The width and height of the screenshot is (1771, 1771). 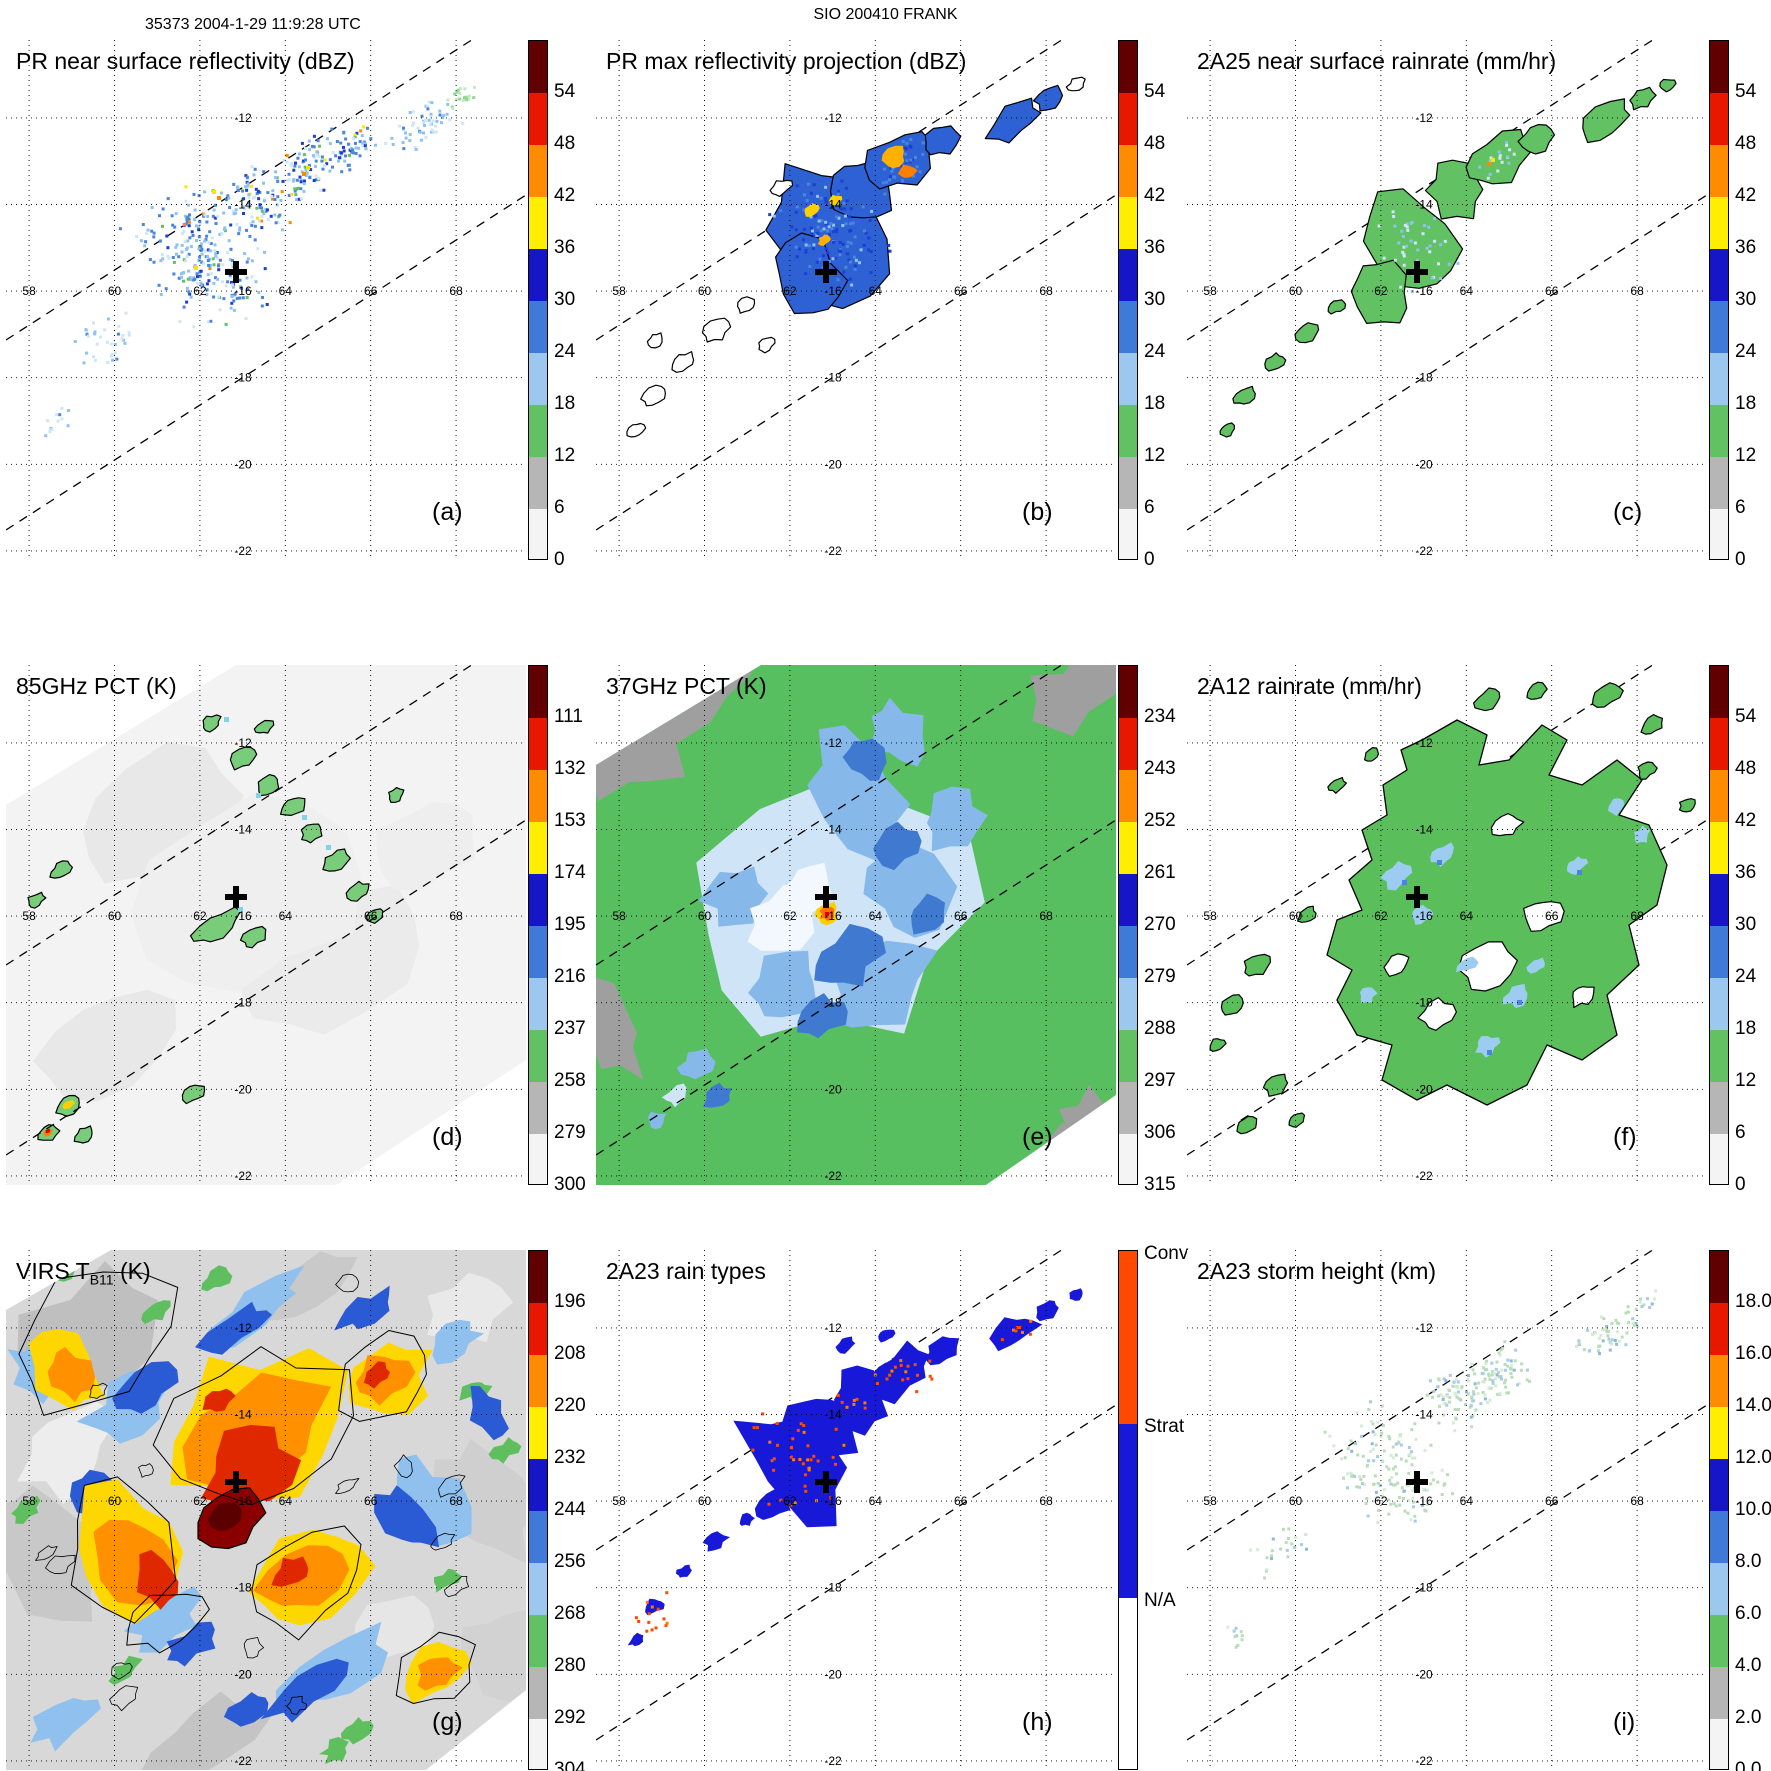 I want to click on colorbar-a: 54 48 42 36 30 24 18 12 6 0, so click(x=559, y=305).